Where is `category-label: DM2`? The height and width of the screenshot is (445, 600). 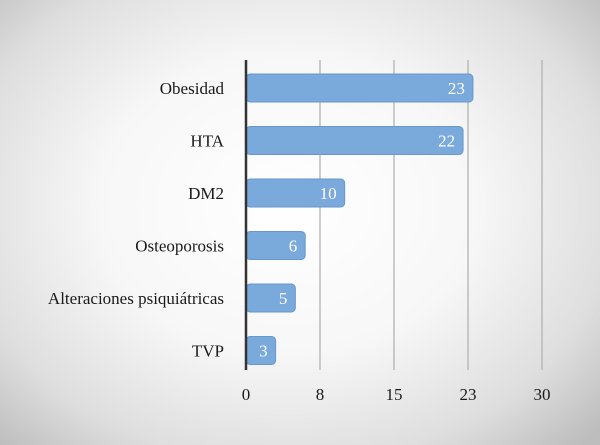 category-label: DM2 is located at coordinates (206, 193).